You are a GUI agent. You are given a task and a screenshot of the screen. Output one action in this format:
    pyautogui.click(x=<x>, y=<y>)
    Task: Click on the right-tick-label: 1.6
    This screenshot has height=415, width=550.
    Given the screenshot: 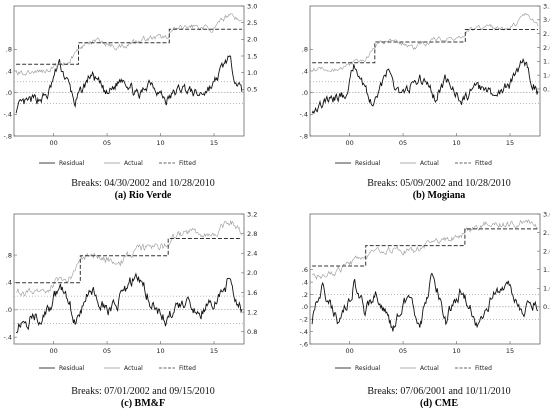 What is the action you would take?
    pyautogui.click(x=252, y=293)
    